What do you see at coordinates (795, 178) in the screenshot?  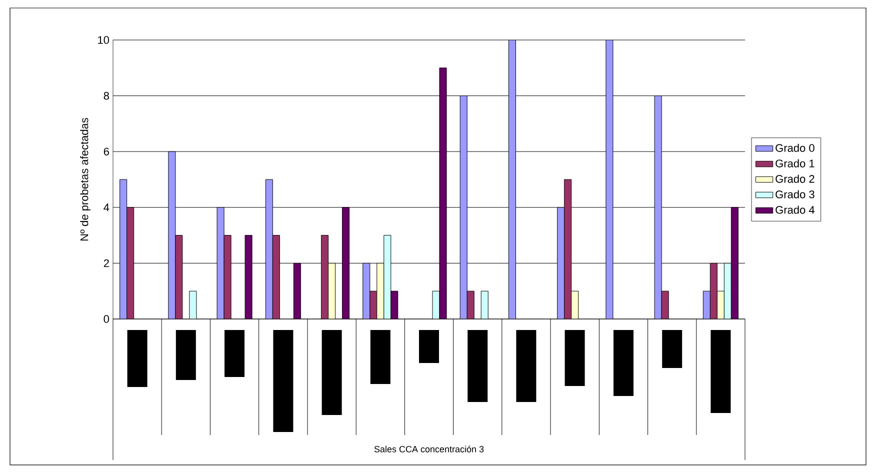 I see `legend-label: Grado 2` at bounding box center [795, 178].